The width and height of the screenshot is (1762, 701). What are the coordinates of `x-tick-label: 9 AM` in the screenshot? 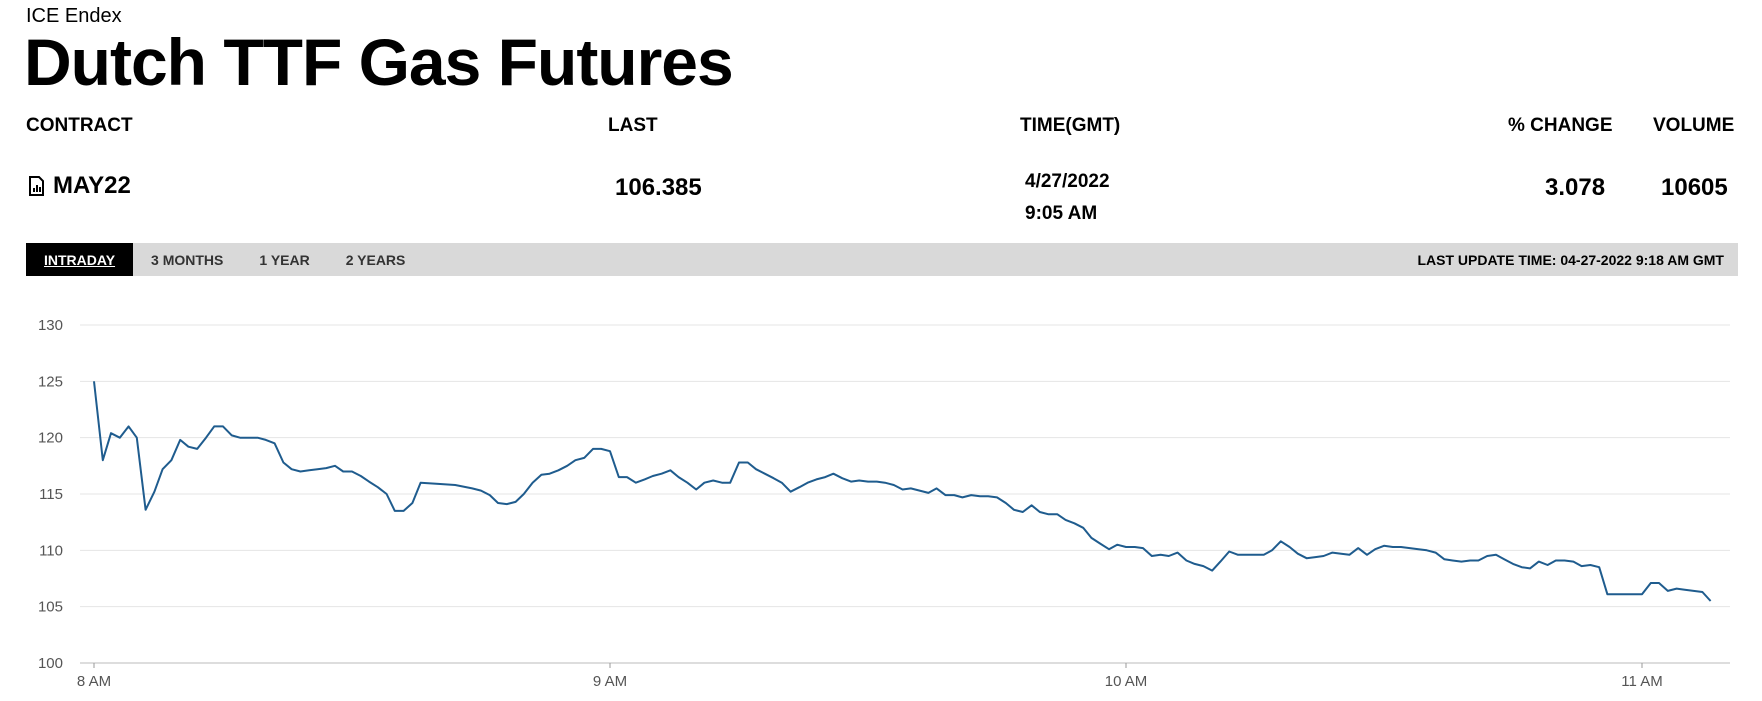 It's located at (610, 681).